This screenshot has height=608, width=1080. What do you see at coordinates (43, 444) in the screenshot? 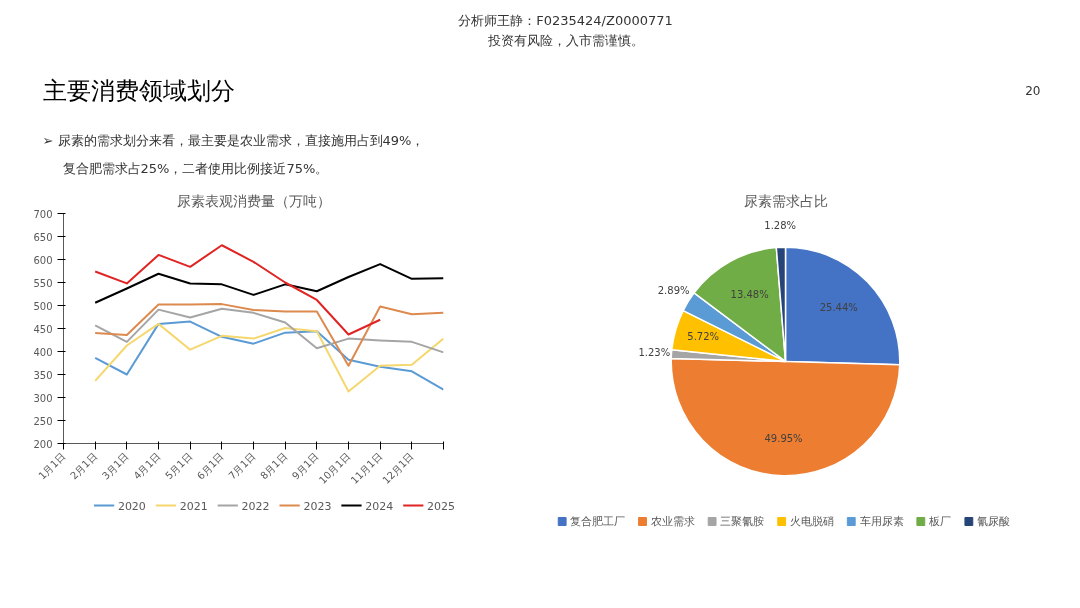
I see `y-tick-label: 200` at bounding box center [43, 444].